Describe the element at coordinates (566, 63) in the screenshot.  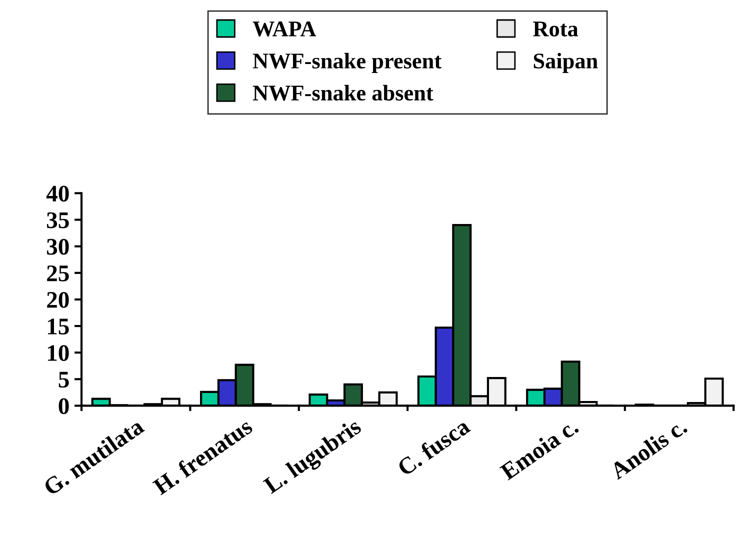
I see `legend-label: Saipan` at that location.